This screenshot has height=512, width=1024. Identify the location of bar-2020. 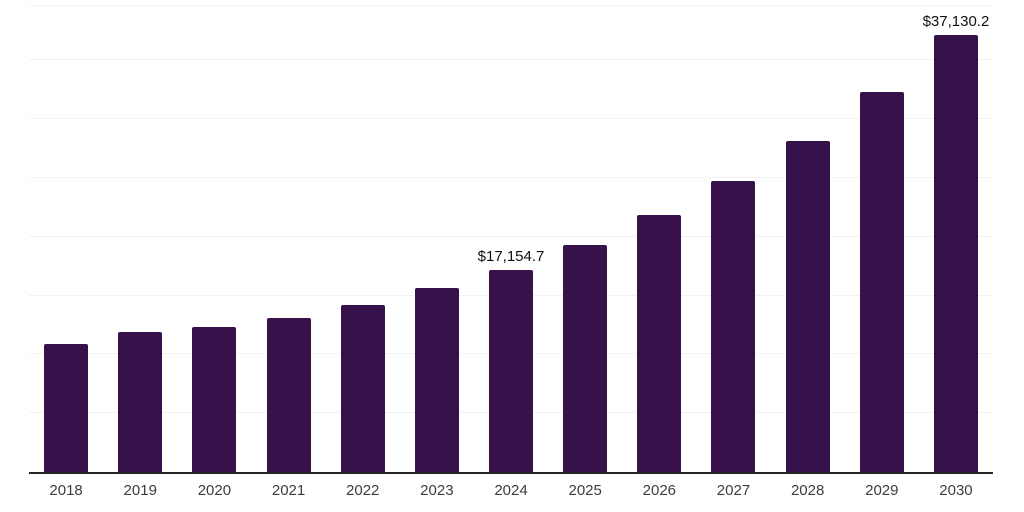
(214, 399).